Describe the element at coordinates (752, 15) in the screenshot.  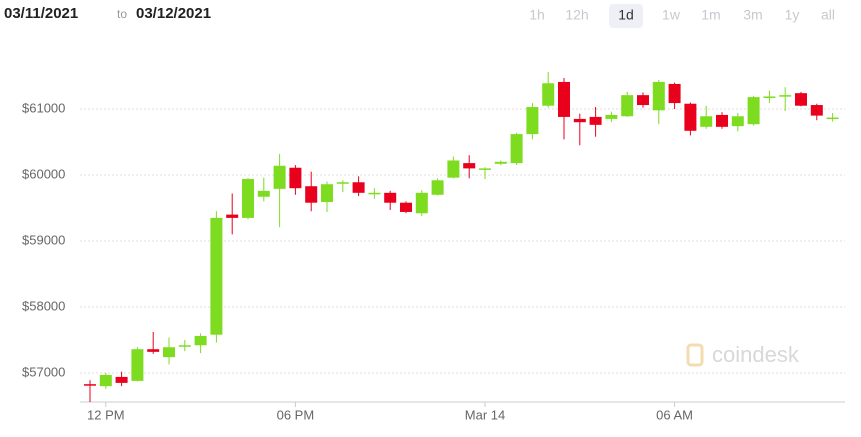
I see `range-button: 3m` at that location.